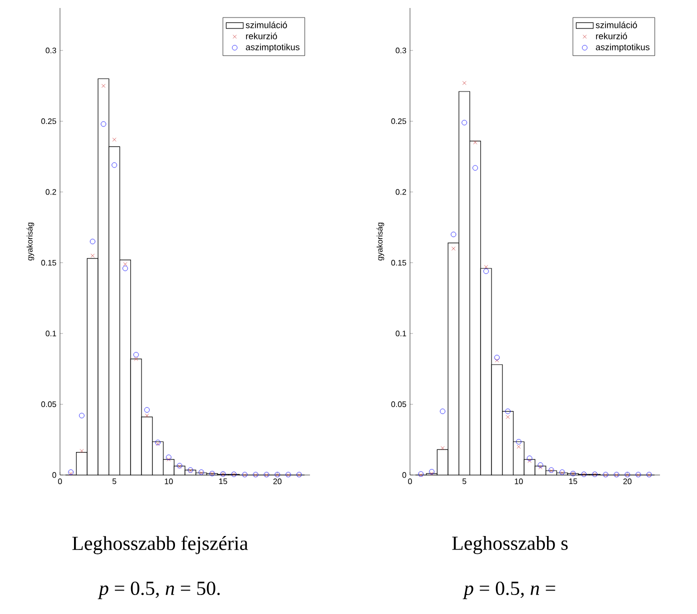 This screenshot has height=614, width=697. Describe the element at coordinates (160, 545) in the screenshot. I see `text: Leghosszabb fejszéria` at that location.